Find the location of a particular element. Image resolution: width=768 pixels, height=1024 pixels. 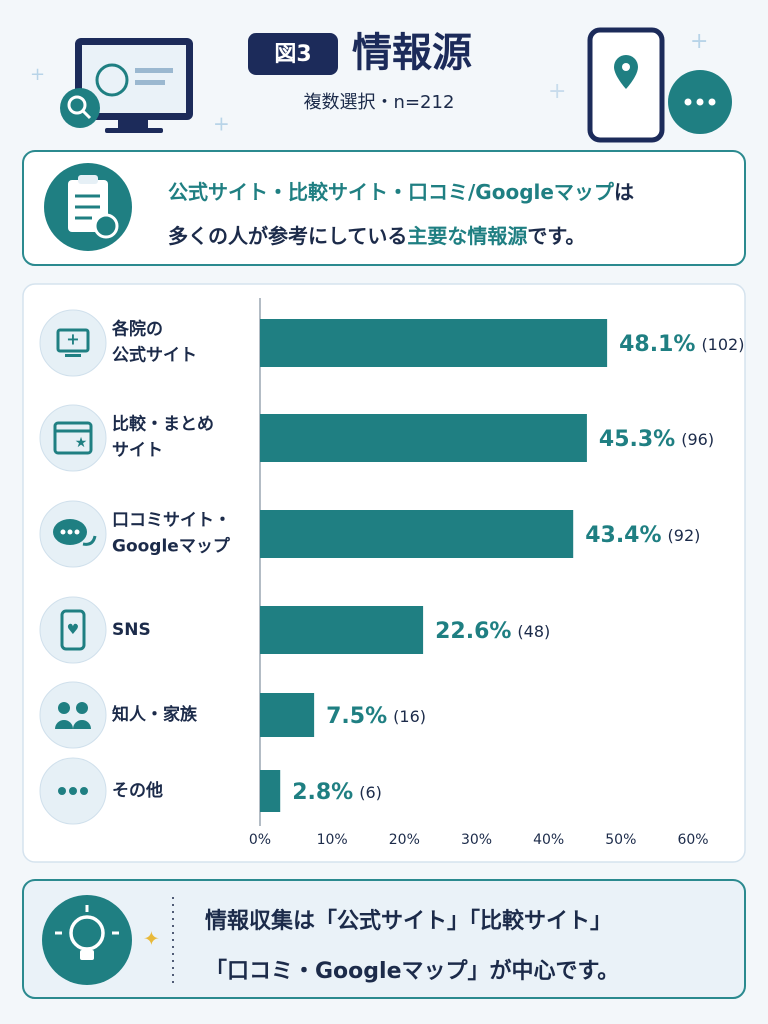

summary-box is located at coordinates (384, 208).